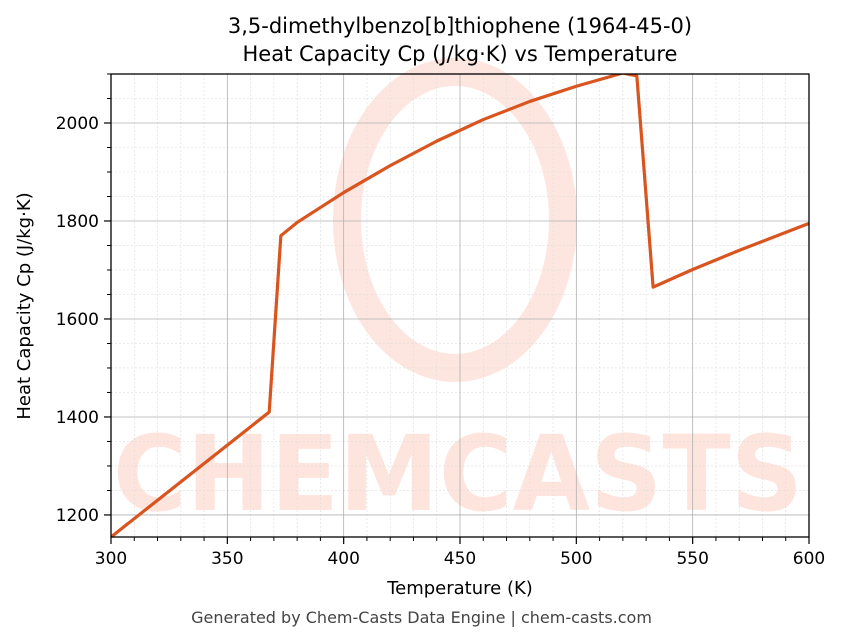 This screenshot has height=644, width=843. I want to click on y-tick-label: 2000, so click(77, 124).